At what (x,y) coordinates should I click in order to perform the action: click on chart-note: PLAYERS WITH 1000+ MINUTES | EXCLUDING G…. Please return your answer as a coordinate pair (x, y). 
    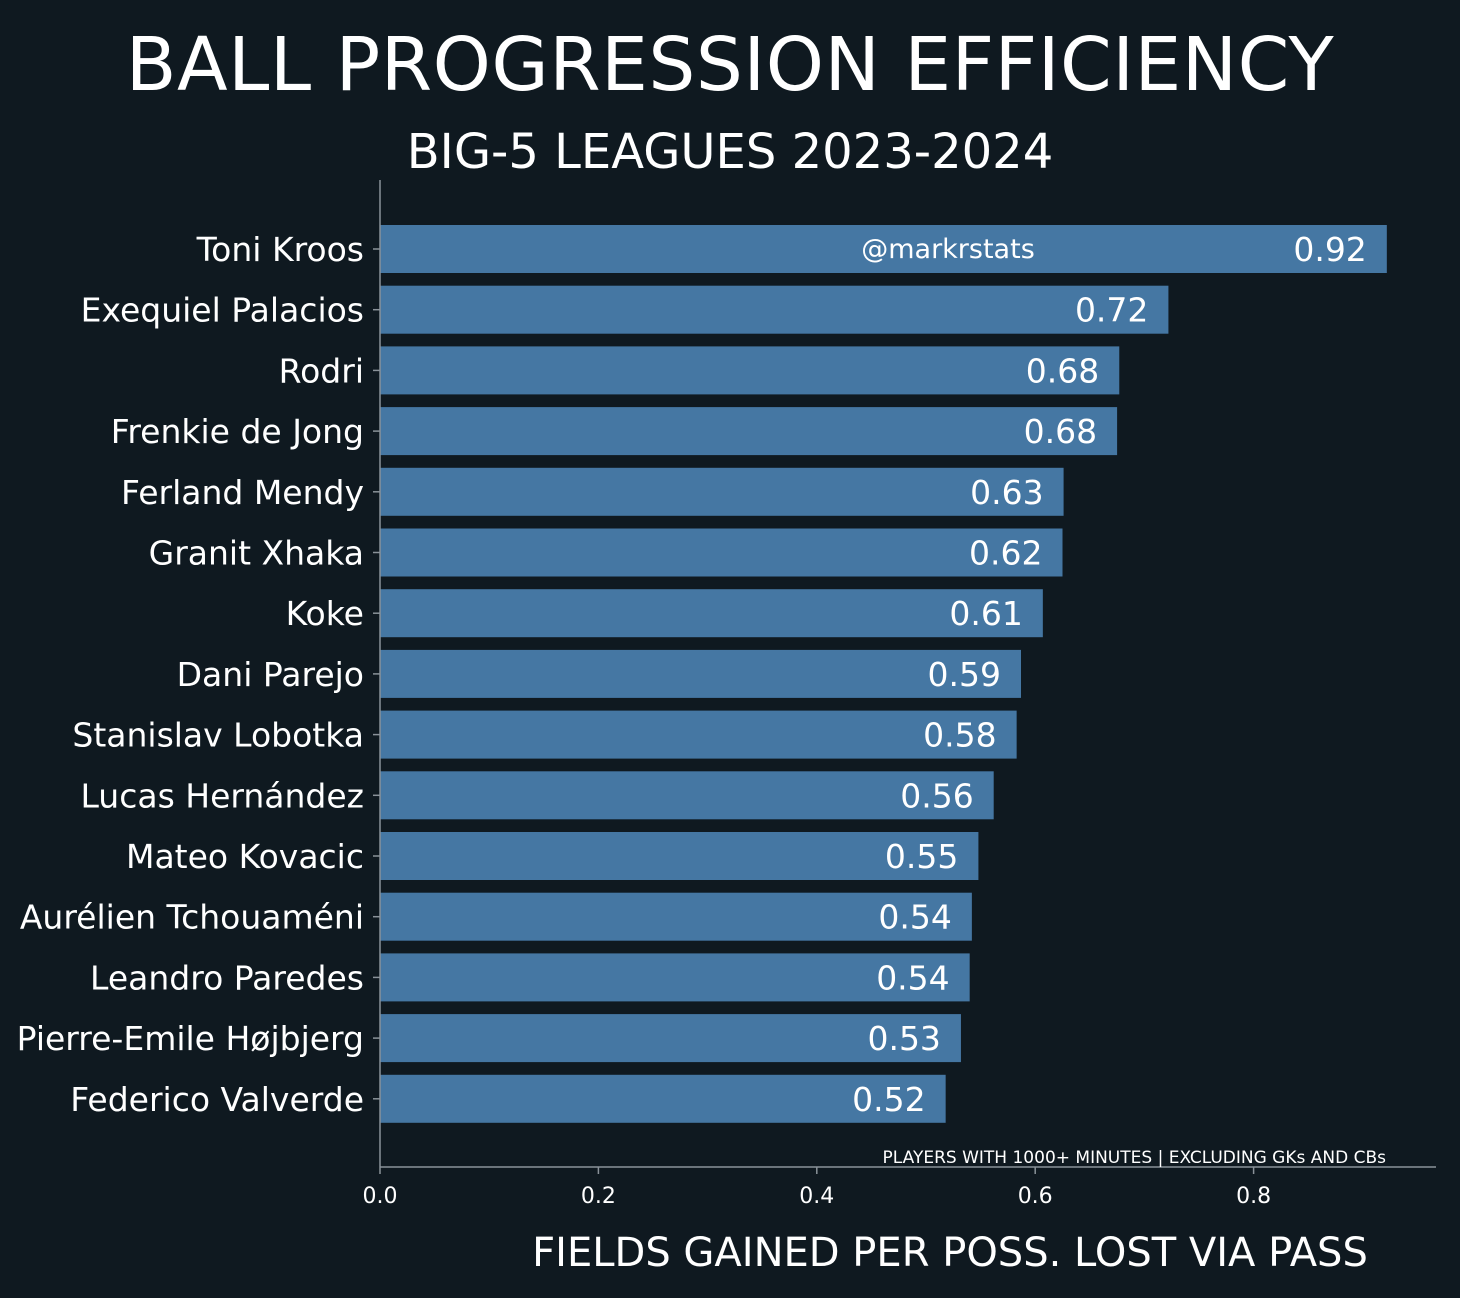
    Looking at the image, I should click on (1135, 1158).